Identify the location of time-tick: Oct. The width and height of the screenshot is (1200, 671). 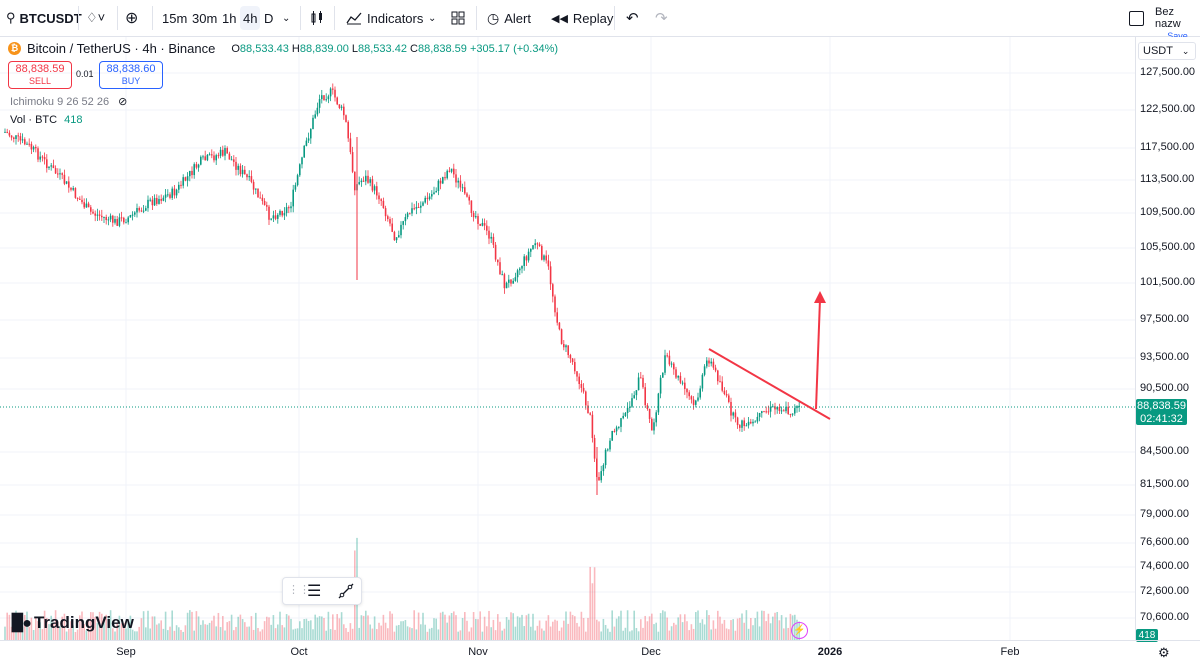
(299, 652).